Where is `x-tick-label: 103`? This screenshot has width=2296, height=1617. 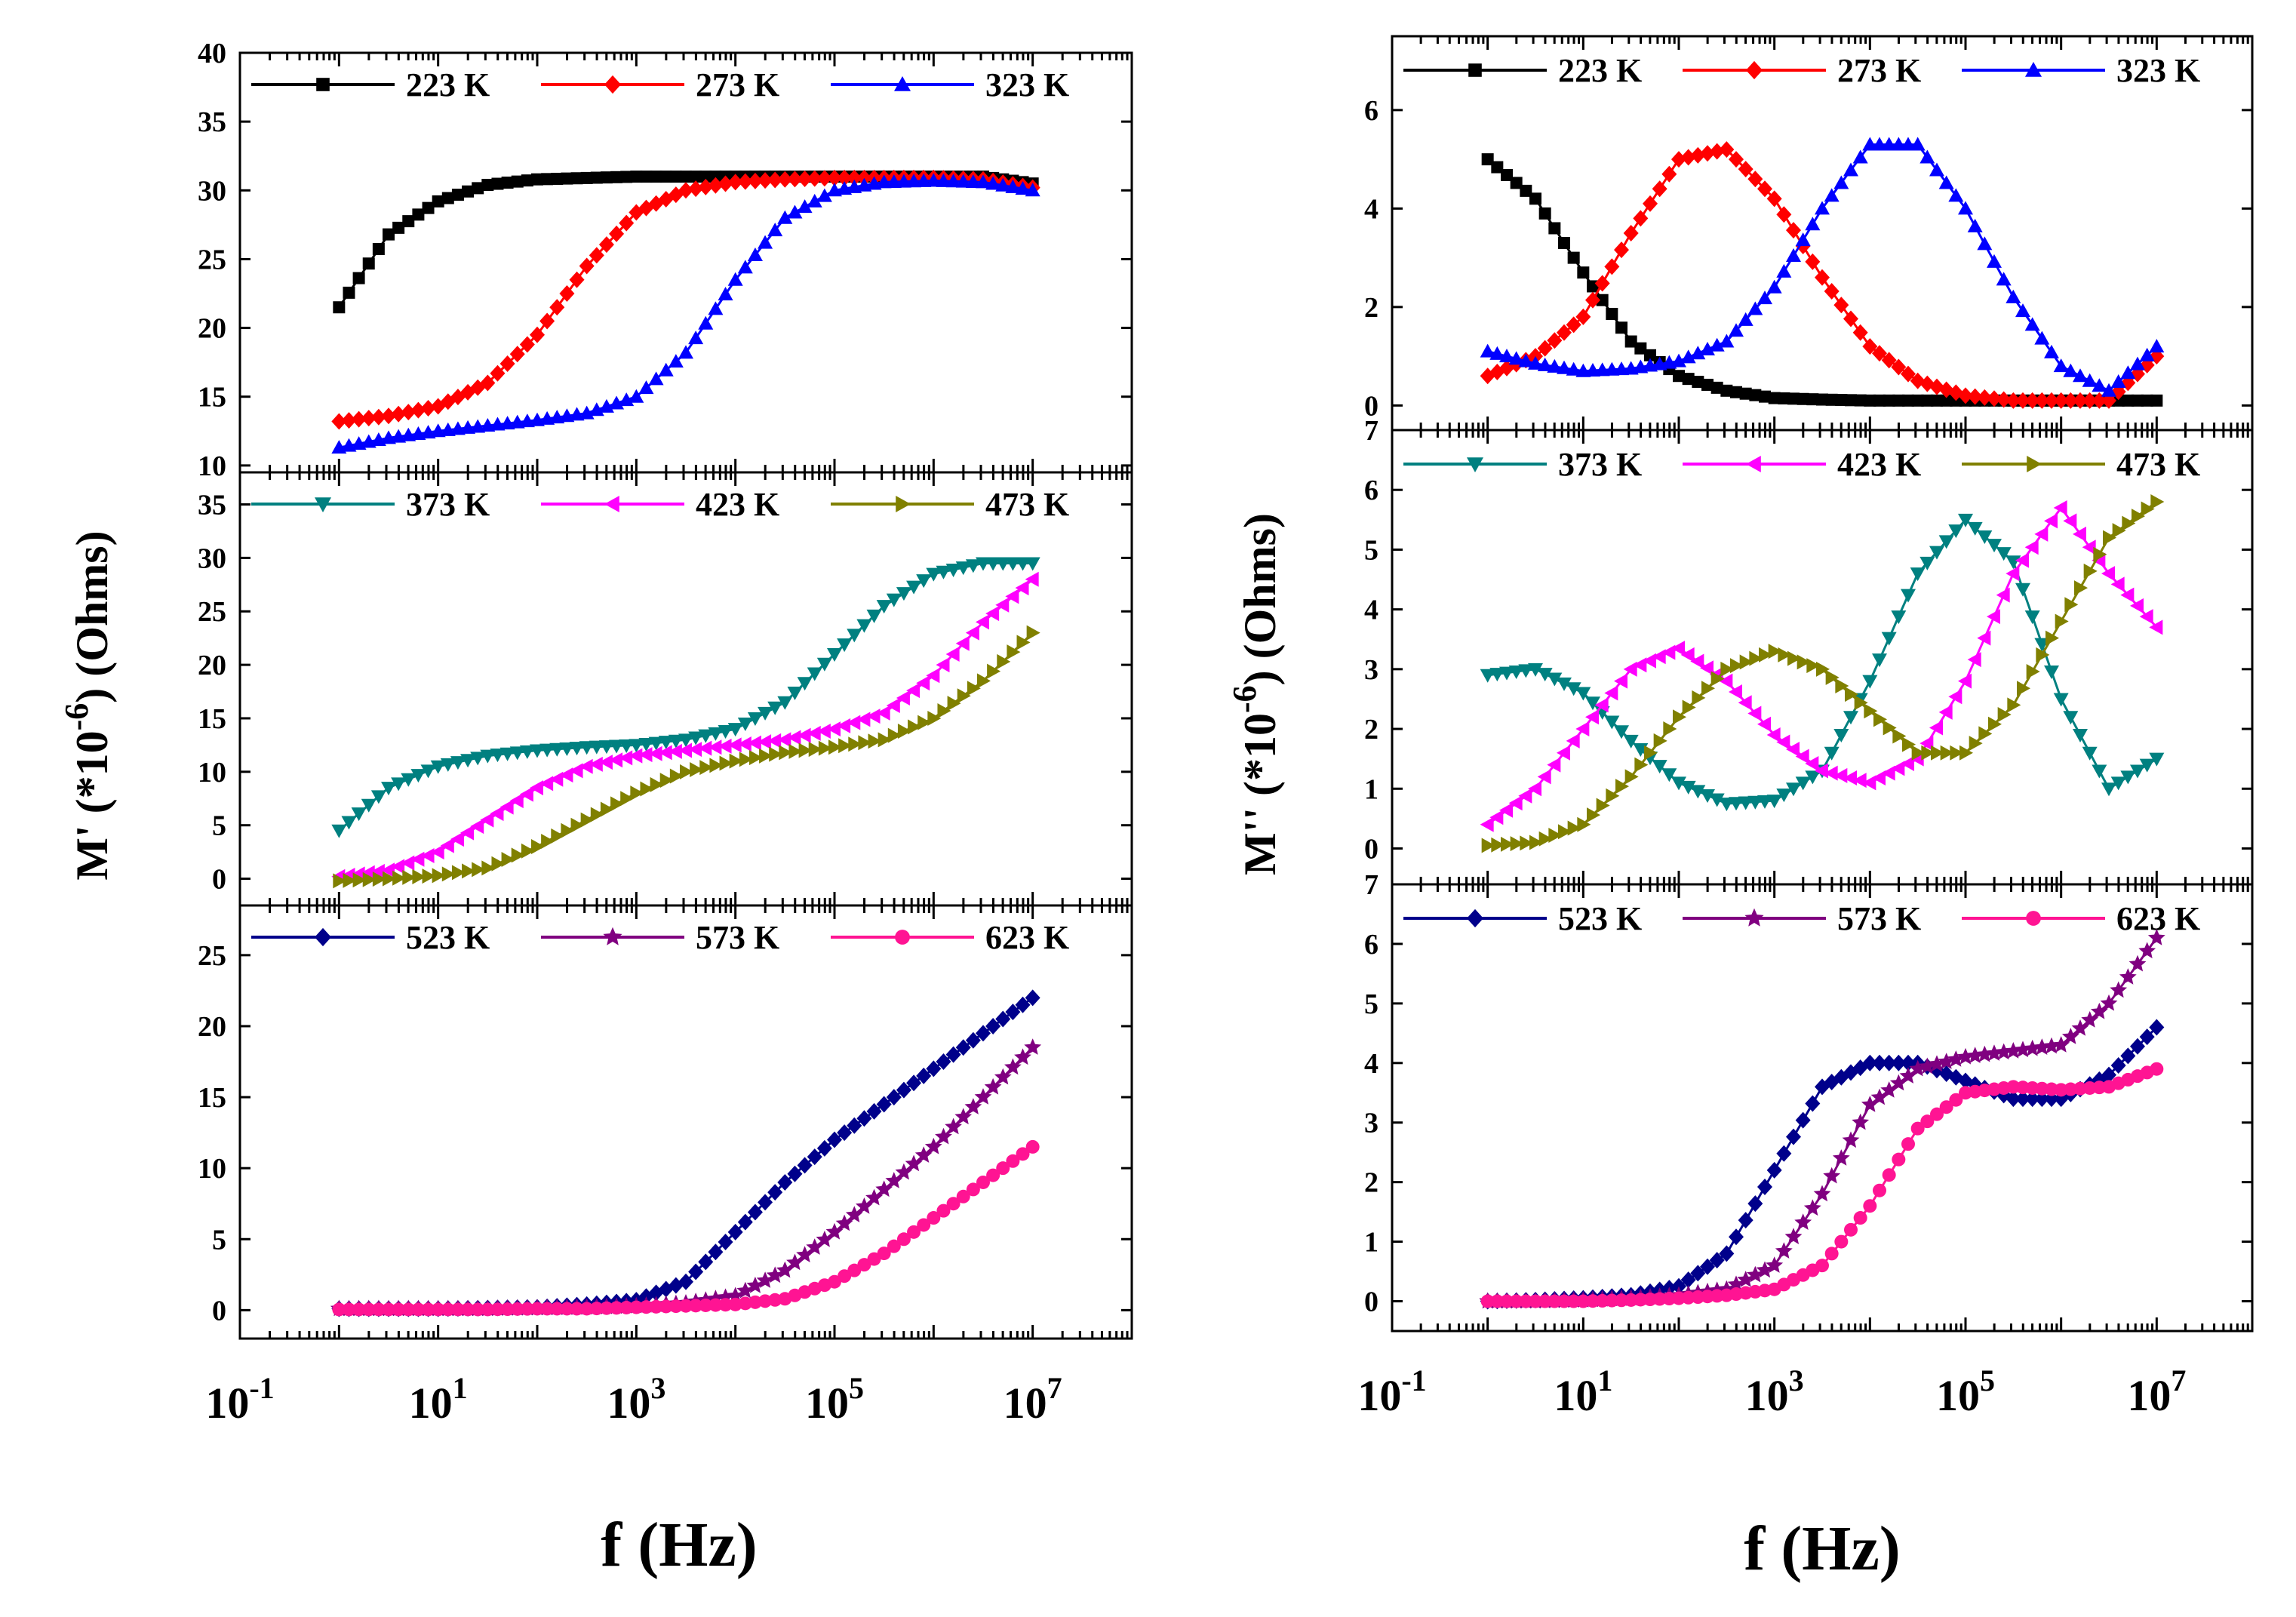
x-tick-label: 103 is located at coordinates (1775, 1391).